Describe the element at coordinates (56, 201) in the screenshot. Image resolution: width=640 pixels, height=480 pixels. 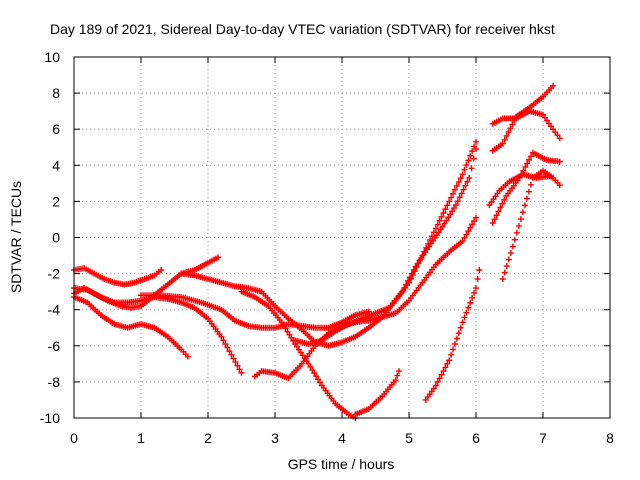
I see `y-tick-label: 2` at that location.